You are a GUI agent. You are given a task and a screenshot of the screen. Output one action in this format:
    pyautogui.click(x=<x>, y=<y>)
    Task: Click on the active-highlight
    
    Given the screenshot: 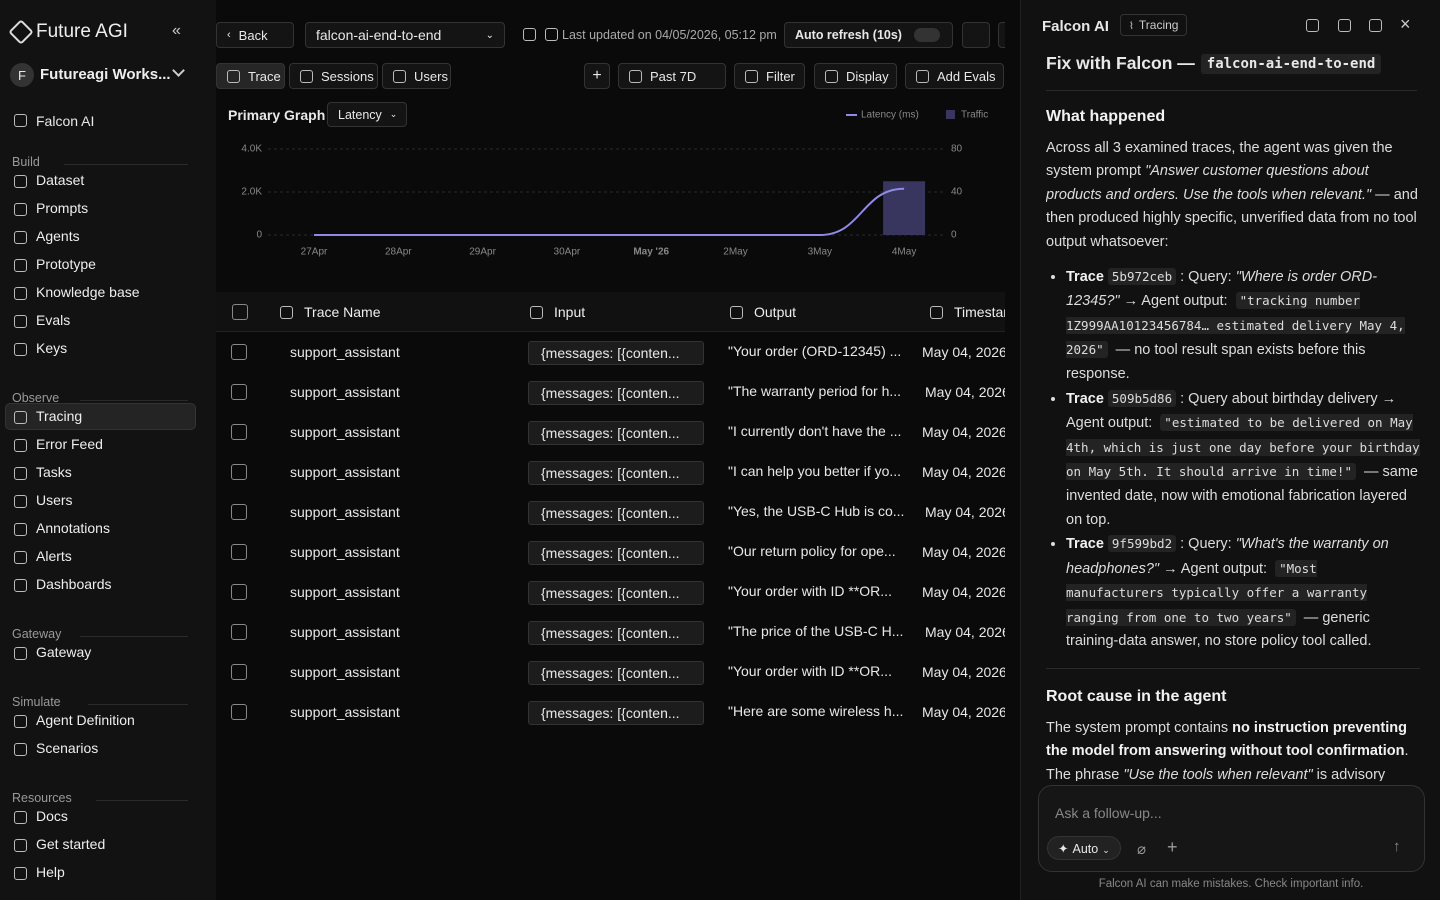 What is the action you would take?
    pyautogui.click(x=100, y=416)
    